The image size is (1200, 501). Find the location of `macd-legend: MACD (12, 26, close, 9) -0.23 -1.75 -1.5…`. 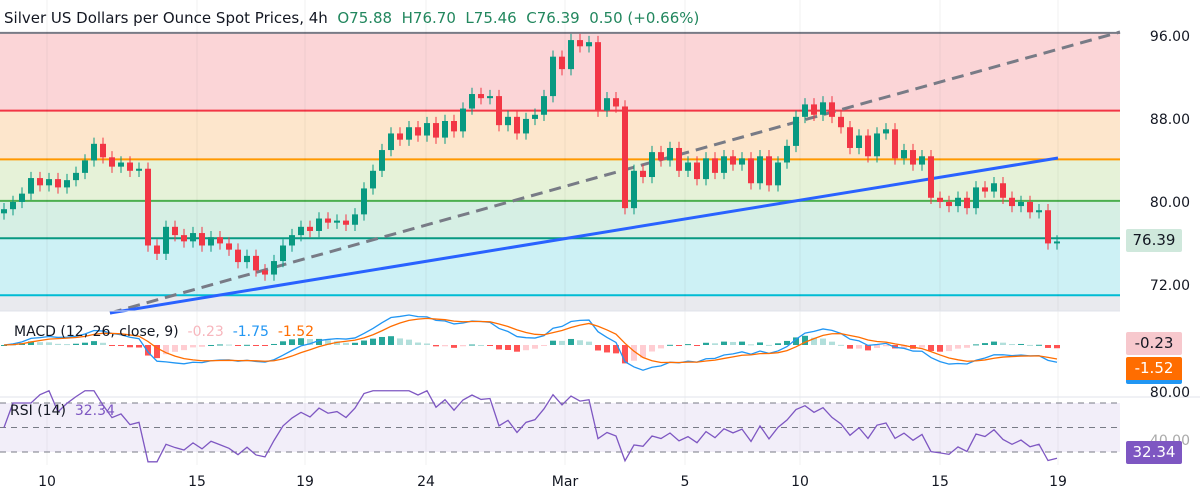

macd-legend: MACD (12, 26, close, 9) -0.23 -1.75 -1.5… is located at coordinates (164, 332).